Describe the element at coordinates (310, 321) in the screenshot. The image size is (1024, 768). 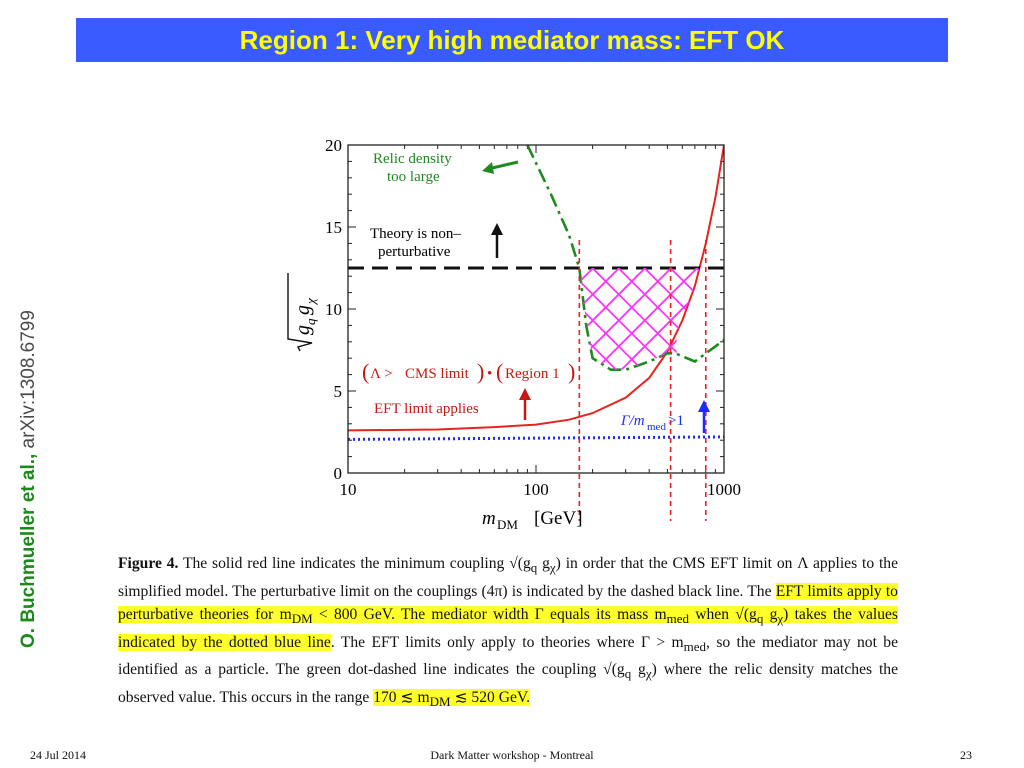
I see `y-label-q: q` at that location.